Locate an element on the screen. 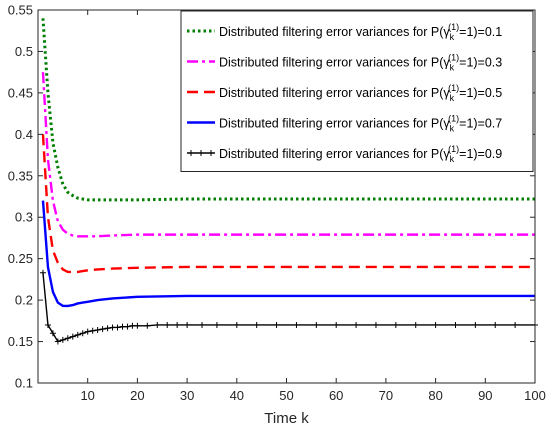 Image resolution: width=550 pixels, height=437 pixels. x-tick-label: 40 is located at coordinates (237, 395).